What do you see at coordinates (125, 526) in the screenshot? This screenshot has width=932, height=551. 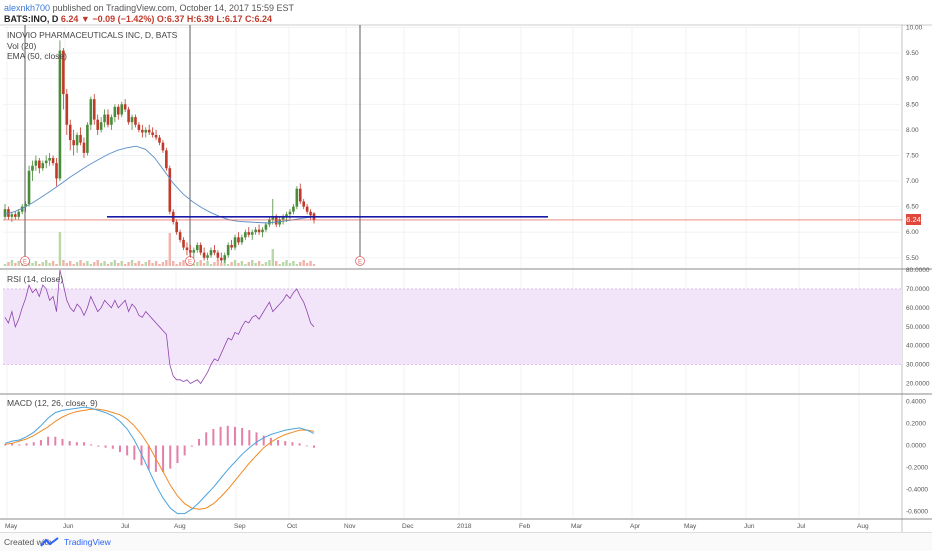 I see `x-tick-label: Jul` at bounding box center [125, 526].